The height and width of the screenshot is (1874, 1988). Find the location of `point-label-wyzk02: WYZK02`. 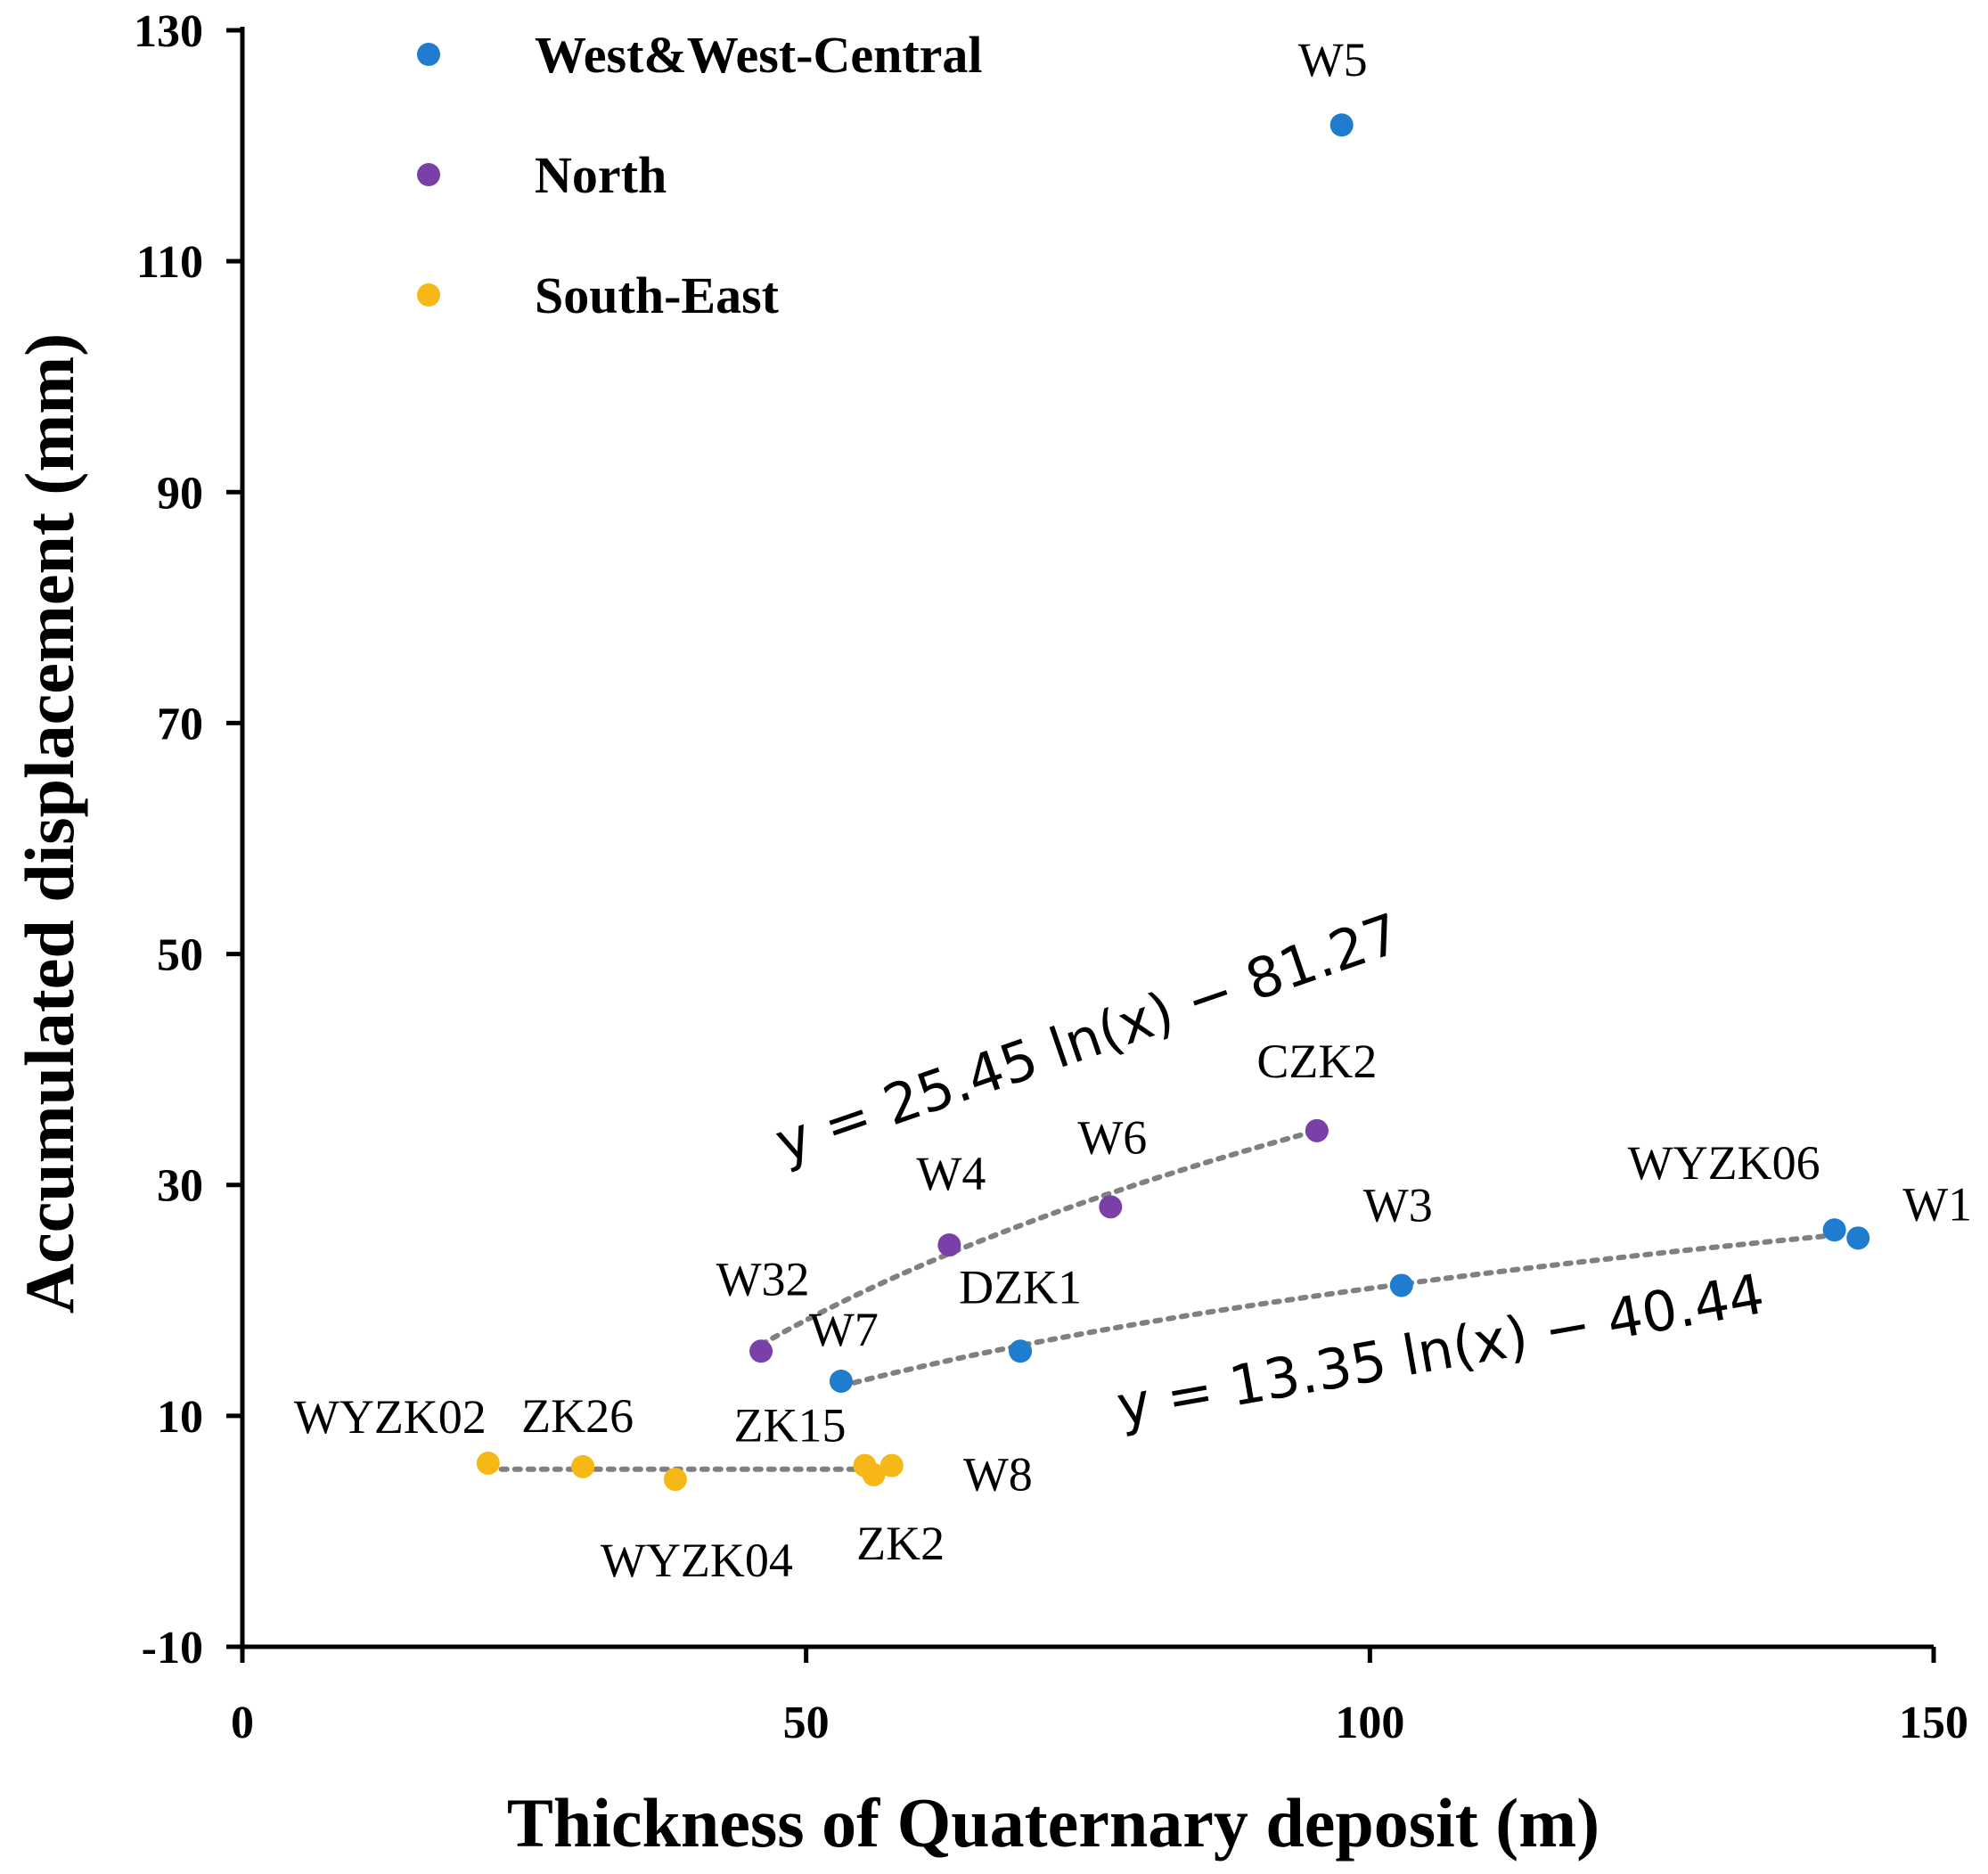

point-label-wyzk02: WYZK02 is located at coordinates (390, 1417).